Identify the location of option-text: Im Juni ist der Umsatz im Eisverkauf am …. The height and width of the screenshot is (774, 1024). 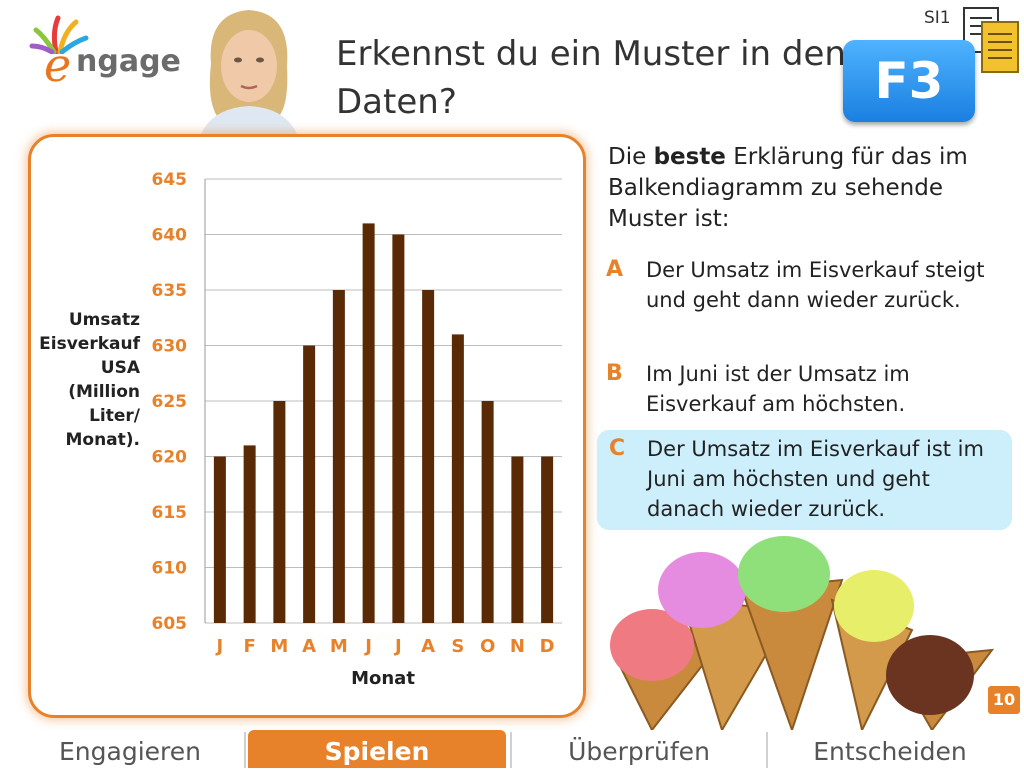
(778, 389).